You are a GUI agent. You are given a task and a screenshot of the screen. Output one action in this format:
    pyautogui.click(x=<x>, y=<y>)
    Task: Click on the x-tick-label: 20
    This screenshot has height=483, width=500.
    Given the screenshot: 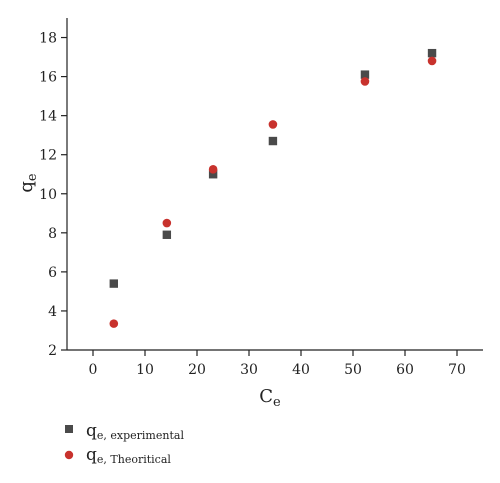 What is the action you would take?
    pyautogui.click(x=197, y=370)
    